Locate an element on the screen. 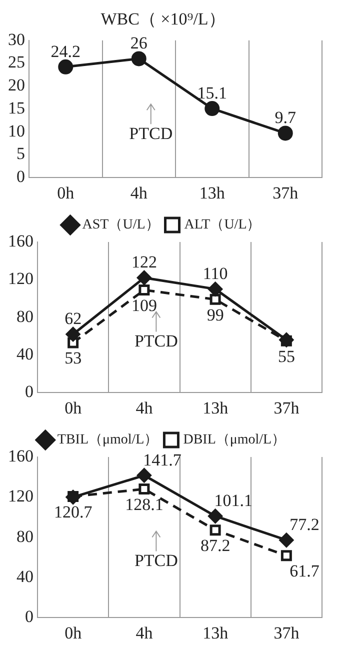 This screenshot has width=342, height=650. legend-label: DBIL（μmol/L） is located at coordinates (234, 440).